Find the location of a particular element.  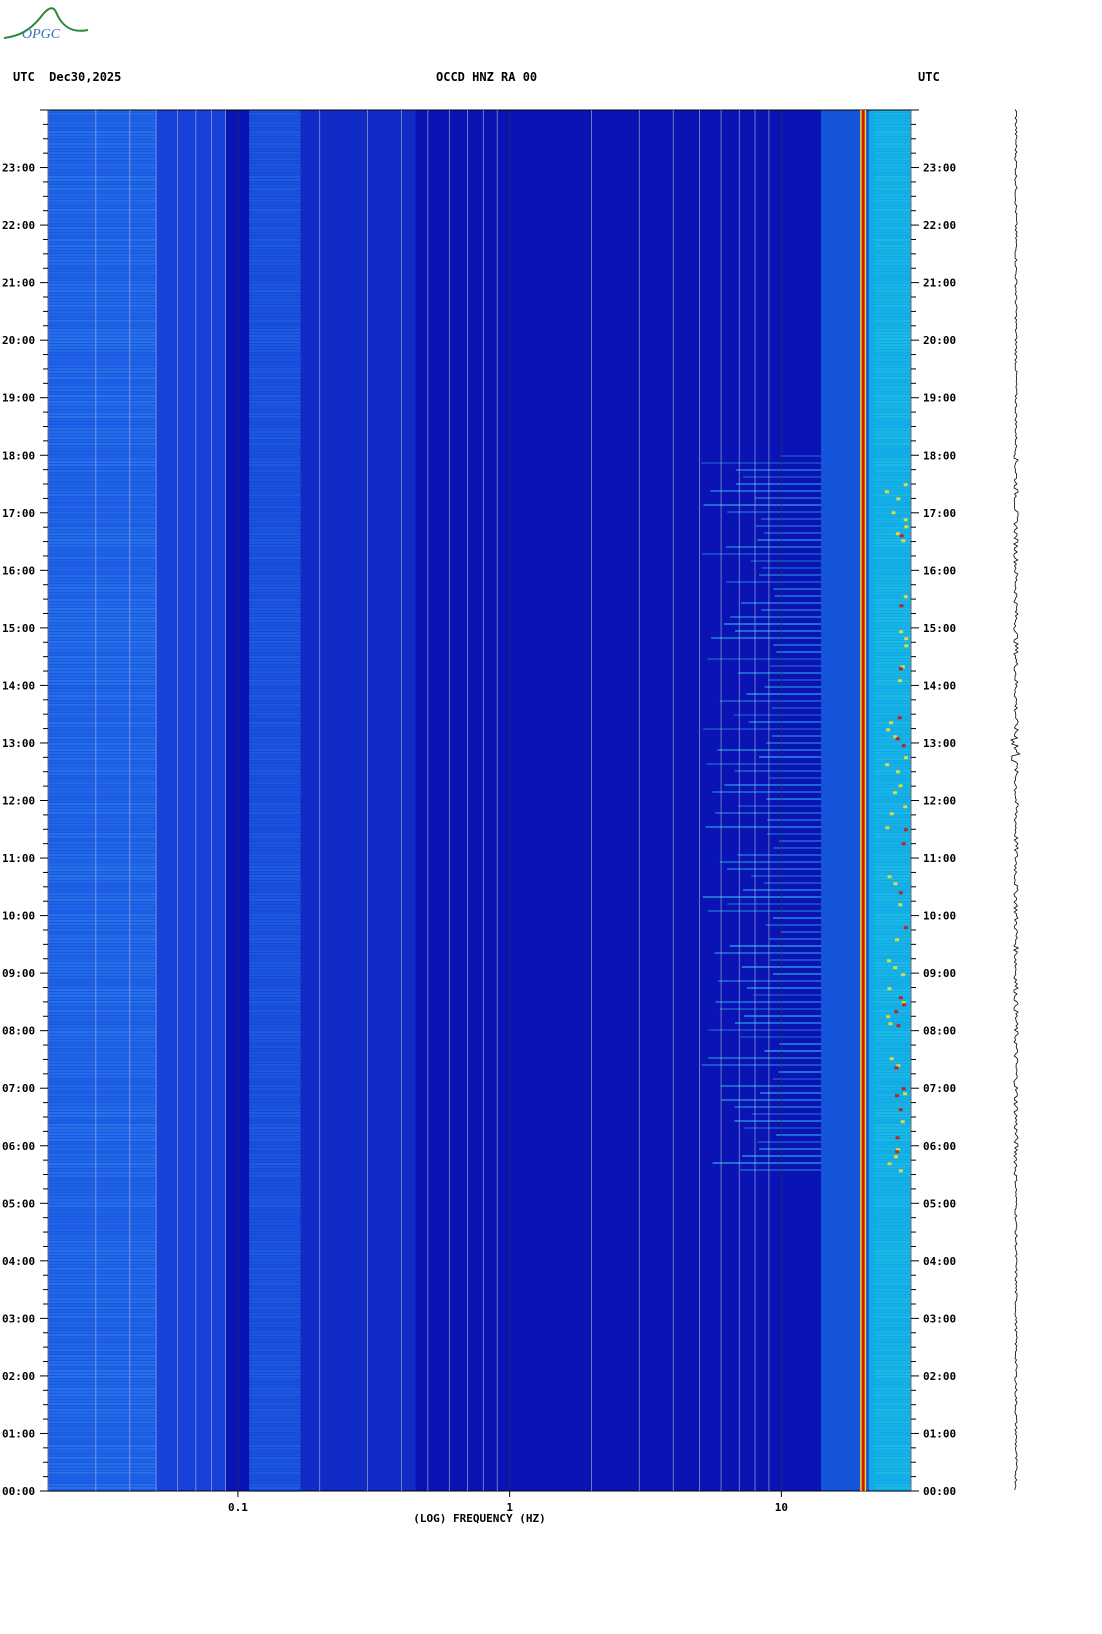

left-tick-label: 15:00 is located at coordinates (18, 628).